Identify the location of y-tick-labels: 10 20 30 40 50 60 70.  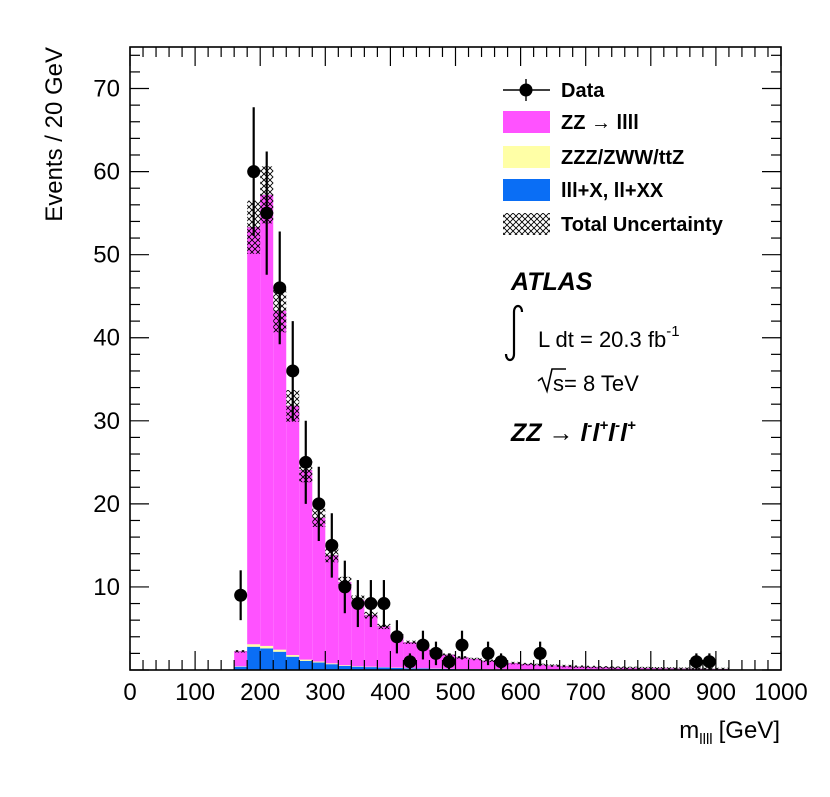
(106, 338).